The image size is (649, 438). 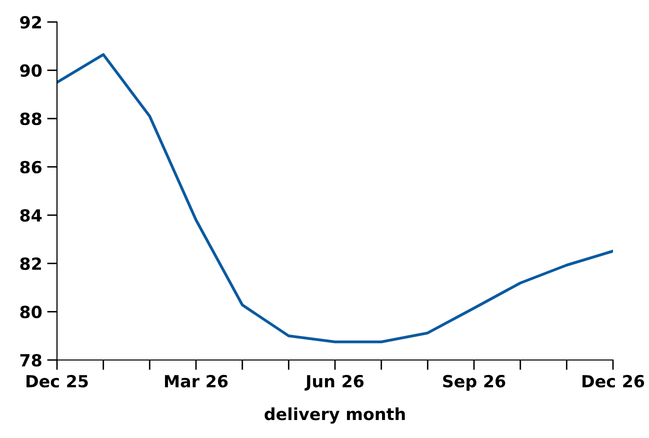 I want to click on x-axis-title: delivery month, so click(x=334, y=415).